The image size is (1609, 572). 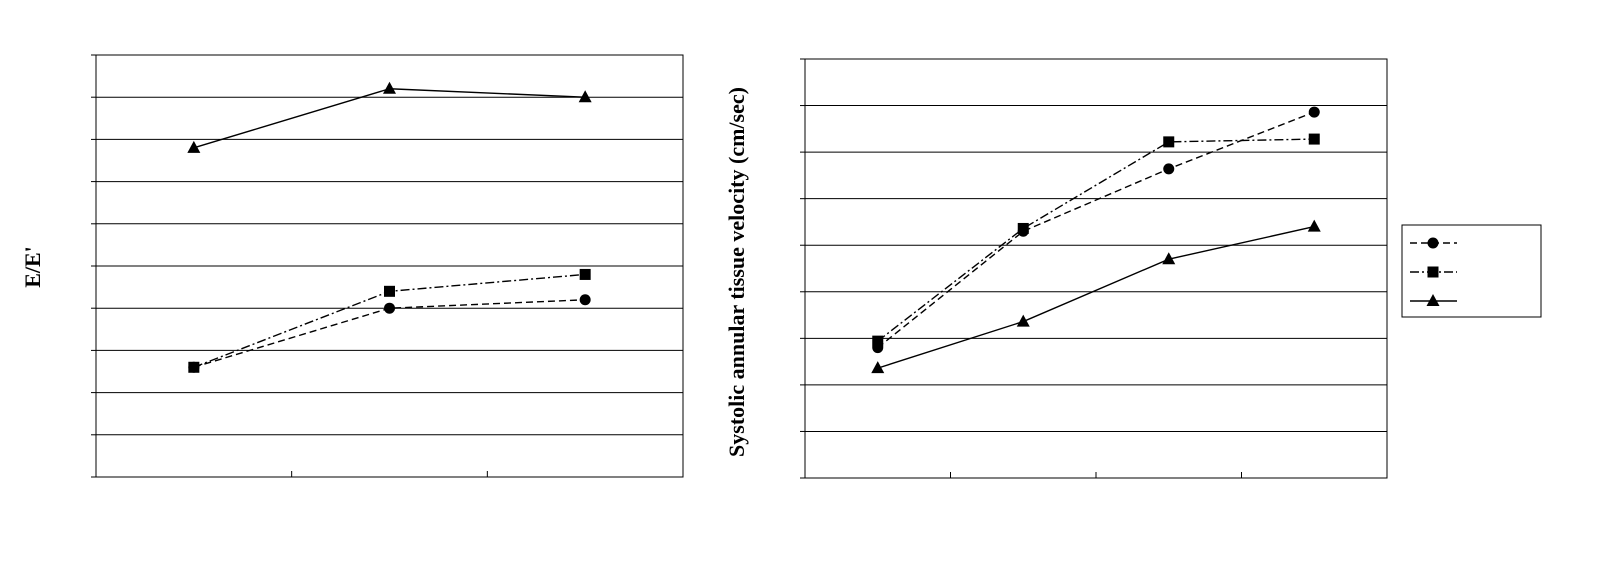 I want to click on y-axis-title: E/E', so click(x=32, y=267).